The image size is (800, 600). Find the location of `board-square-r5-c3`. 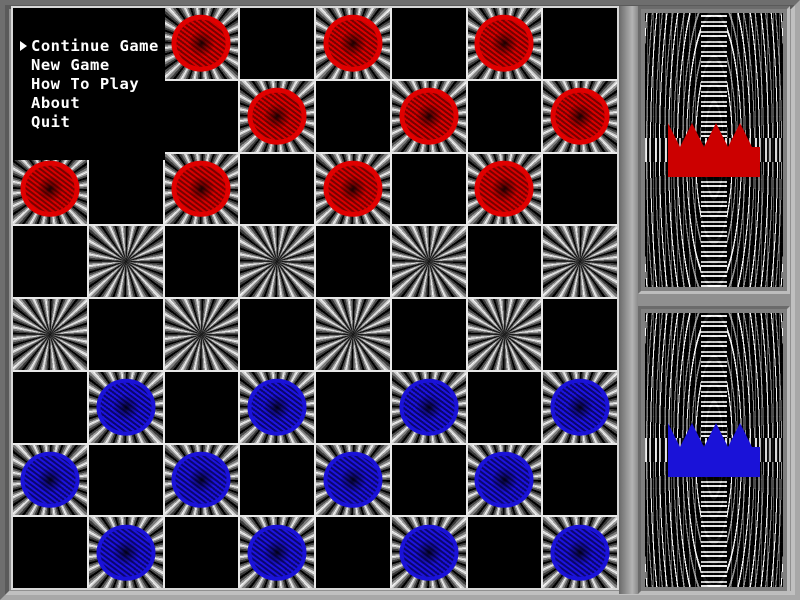

board-square-r5-c3 is located at coordinates (277, 407).